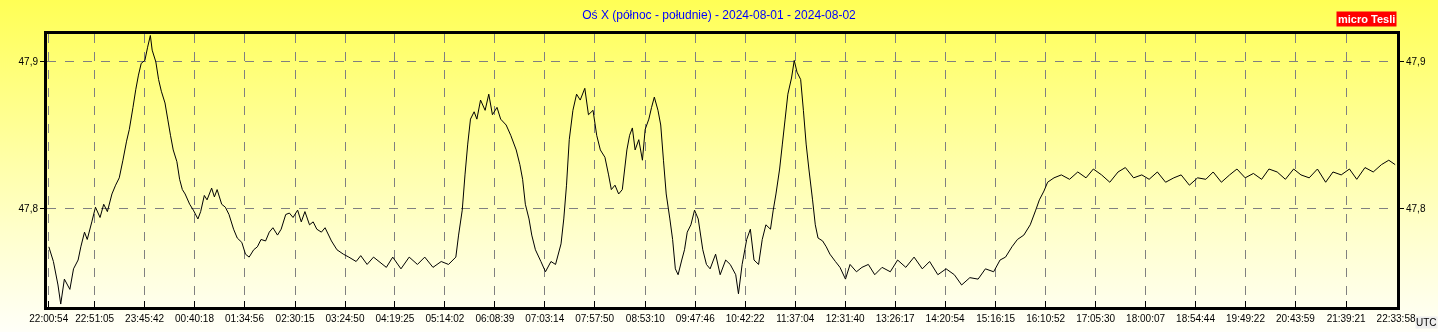 The width and height of the screenshot is (1438, 332). I want to click on x-tick-label: 16:10:52, so click(1046, 318).